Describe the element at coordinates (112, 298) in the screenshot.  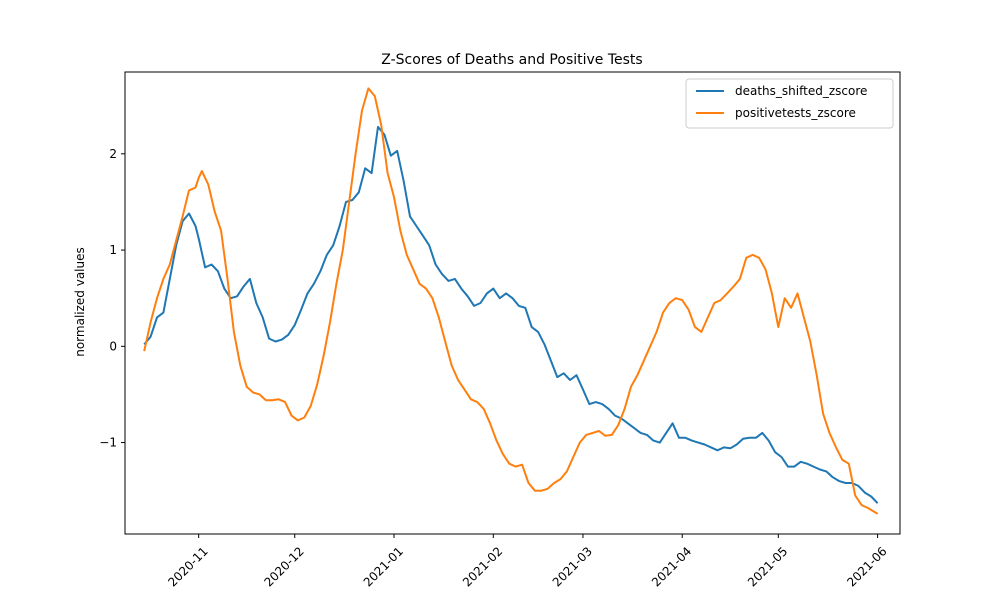
I see `y-axis: −1 0 1 2` at that location.